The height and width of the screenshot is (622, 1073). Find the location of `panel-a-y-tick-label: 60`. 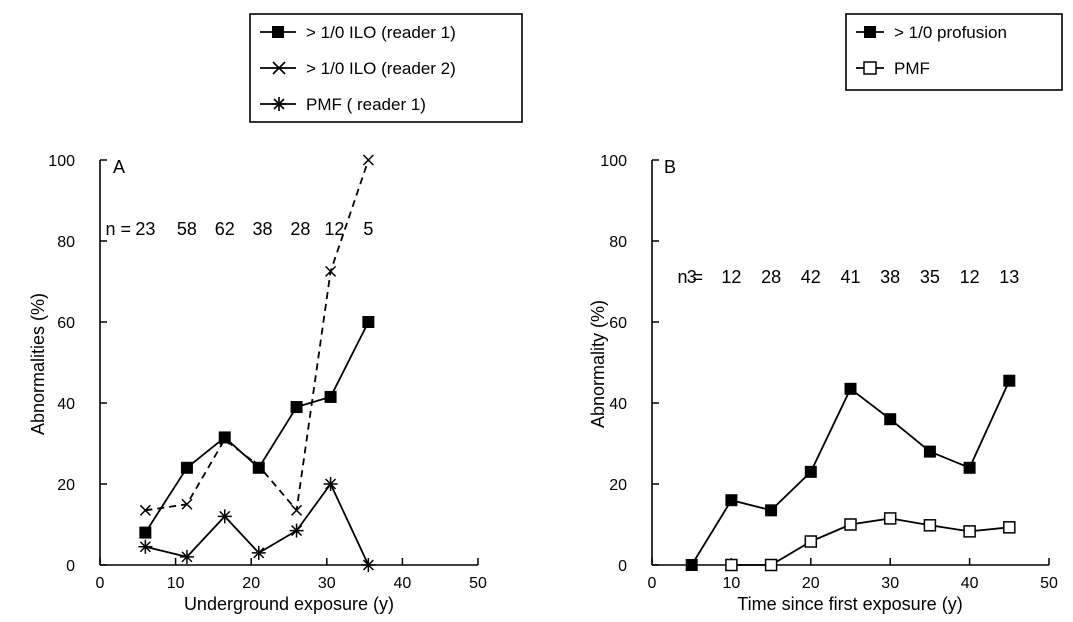

panel-a-y-tick-label: 60 is located at coordinates (66, 323).